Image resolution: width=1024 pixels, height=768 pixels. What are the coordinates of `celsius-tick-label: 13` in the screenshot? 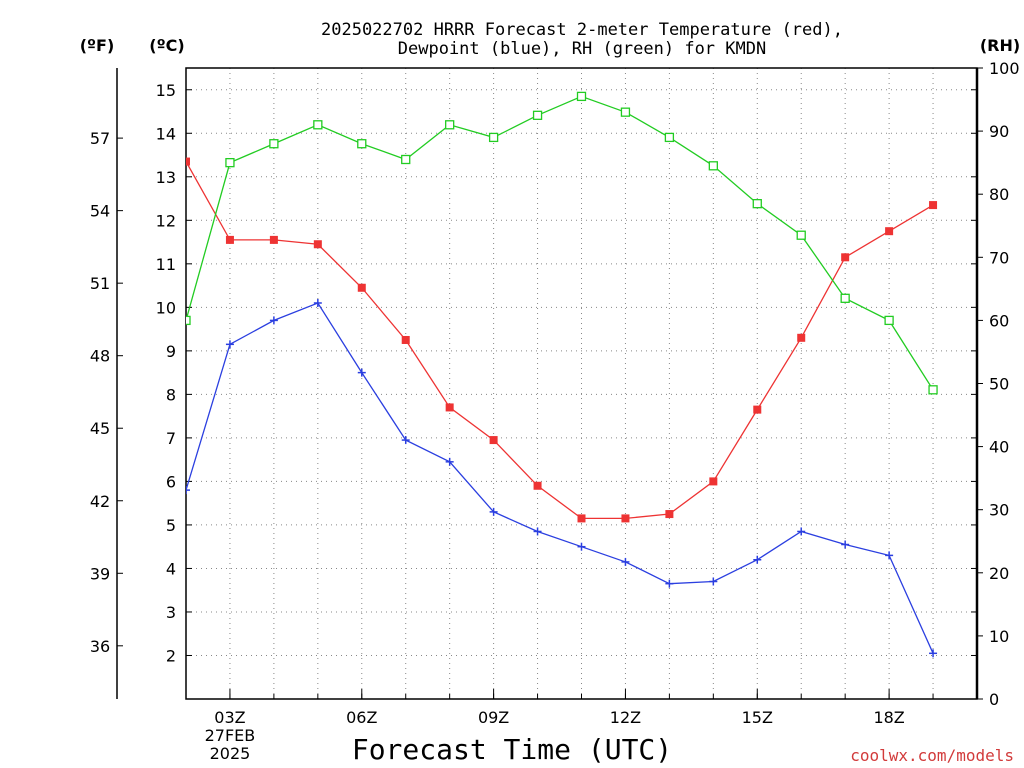 It's located at (166, 177).